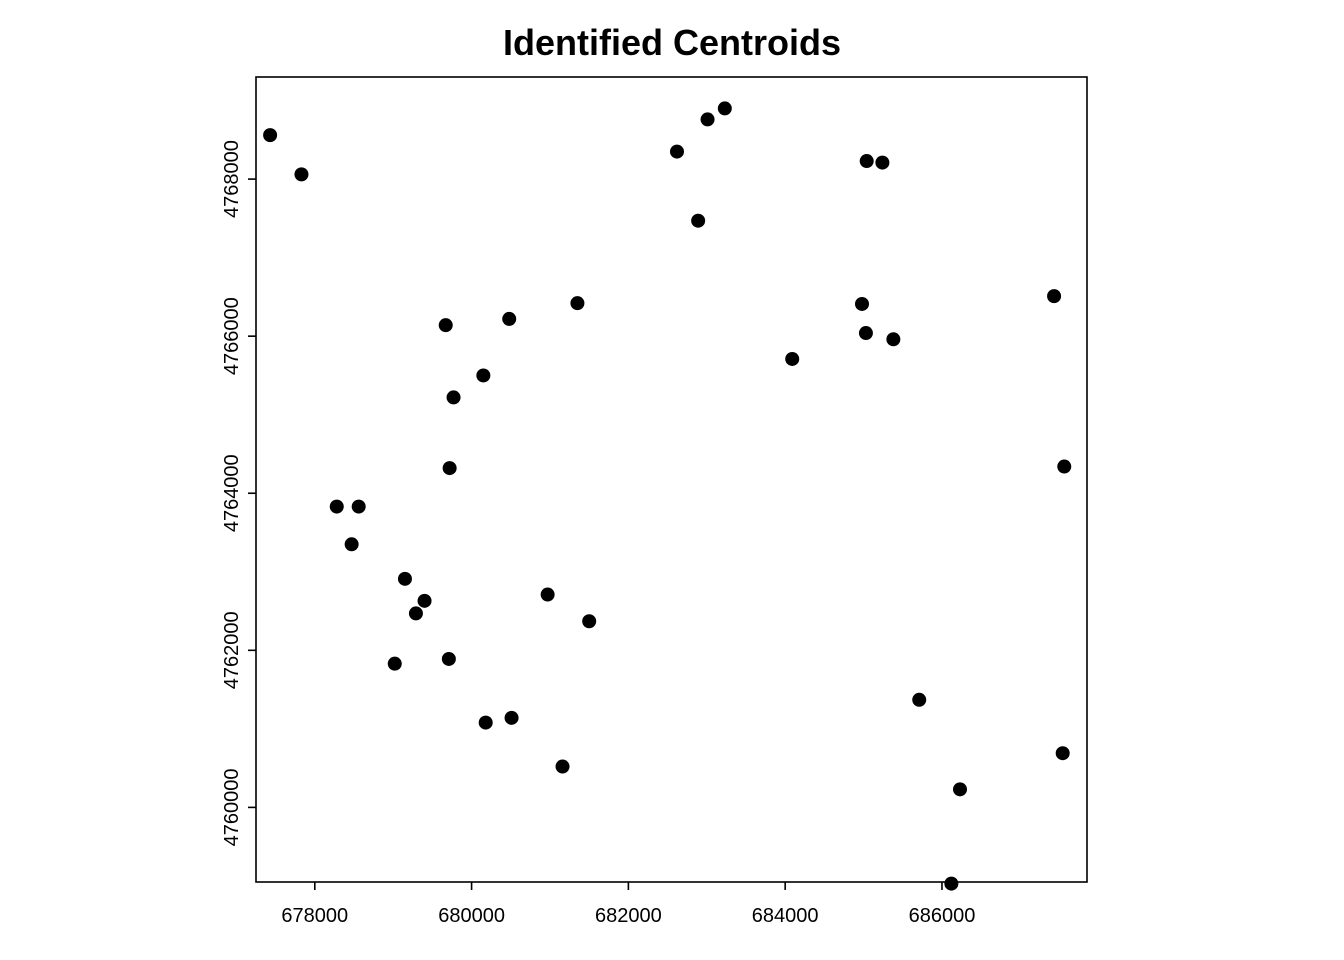 The height and width of the screenshot is (960, 1344). I want to click on x-tick-label: 678000, so click(314, 916).